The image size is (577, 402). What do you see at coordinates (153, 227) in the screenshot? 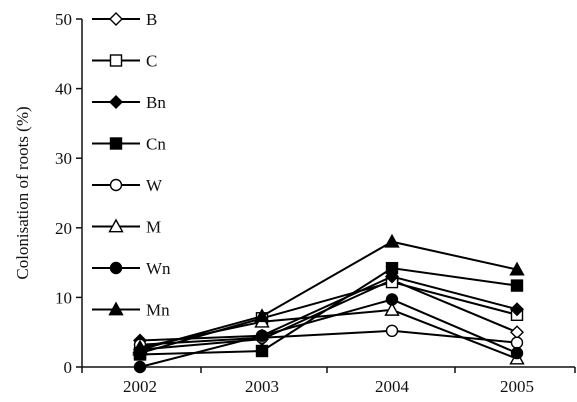
I see `legend-label: M` at bounding box center [153, 227].